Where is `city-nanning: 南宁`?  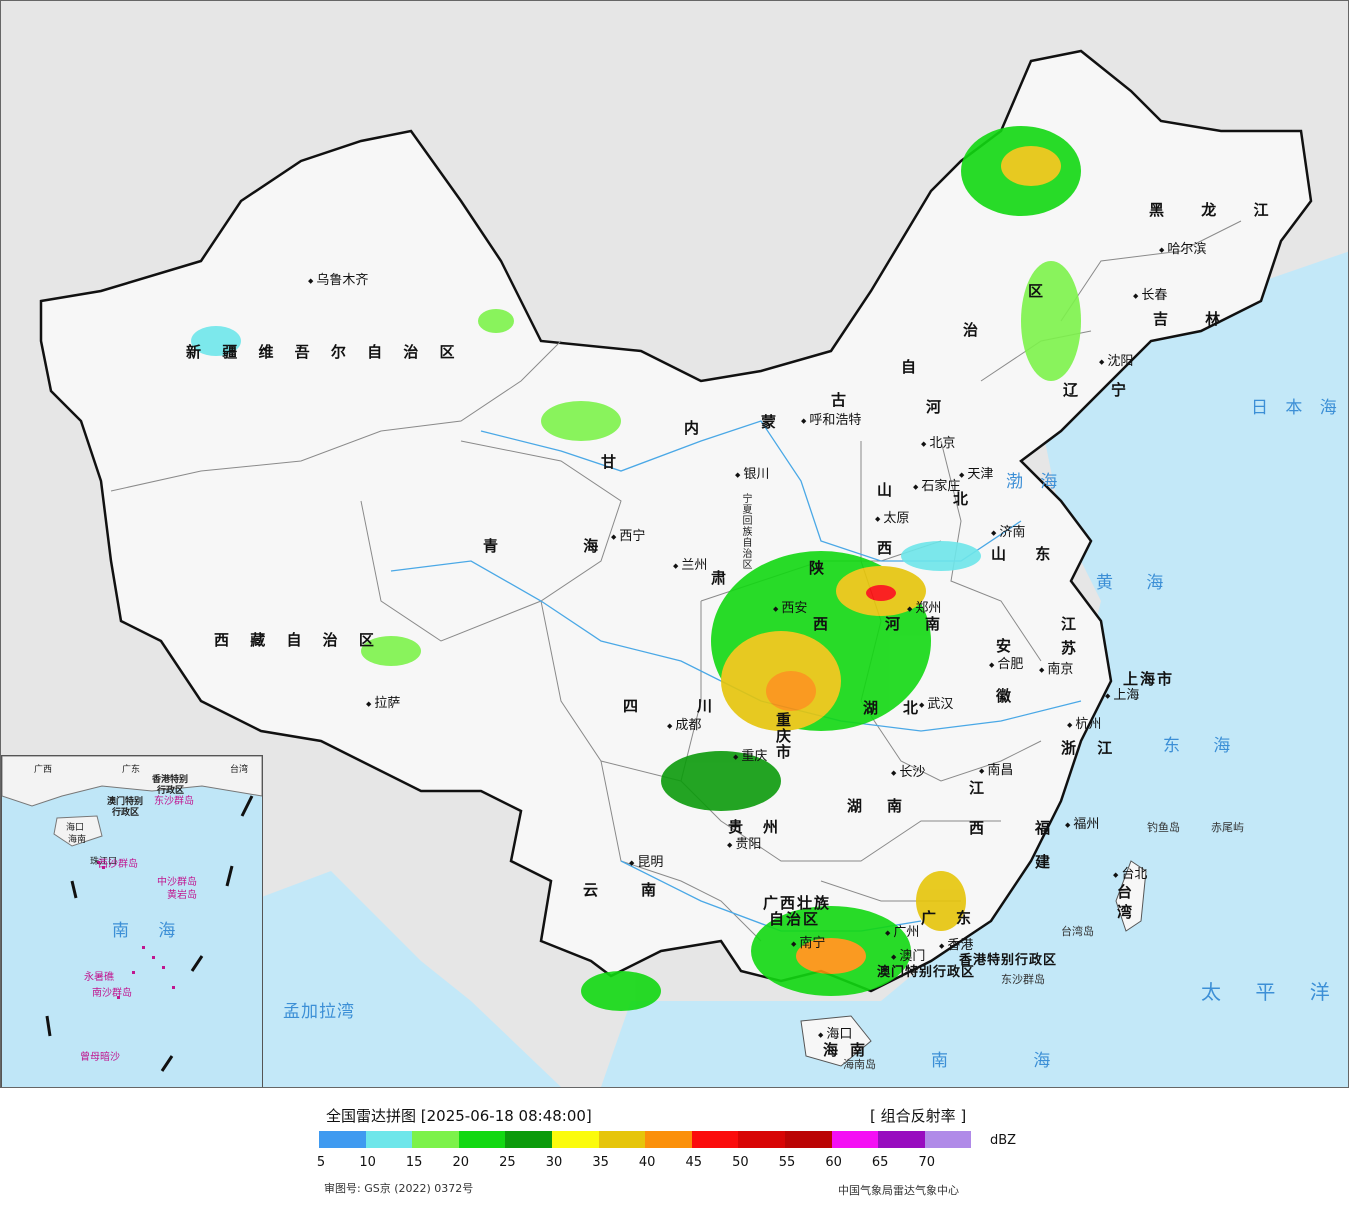 city-nanning: 南宁 is located at coordinates (808, 941).